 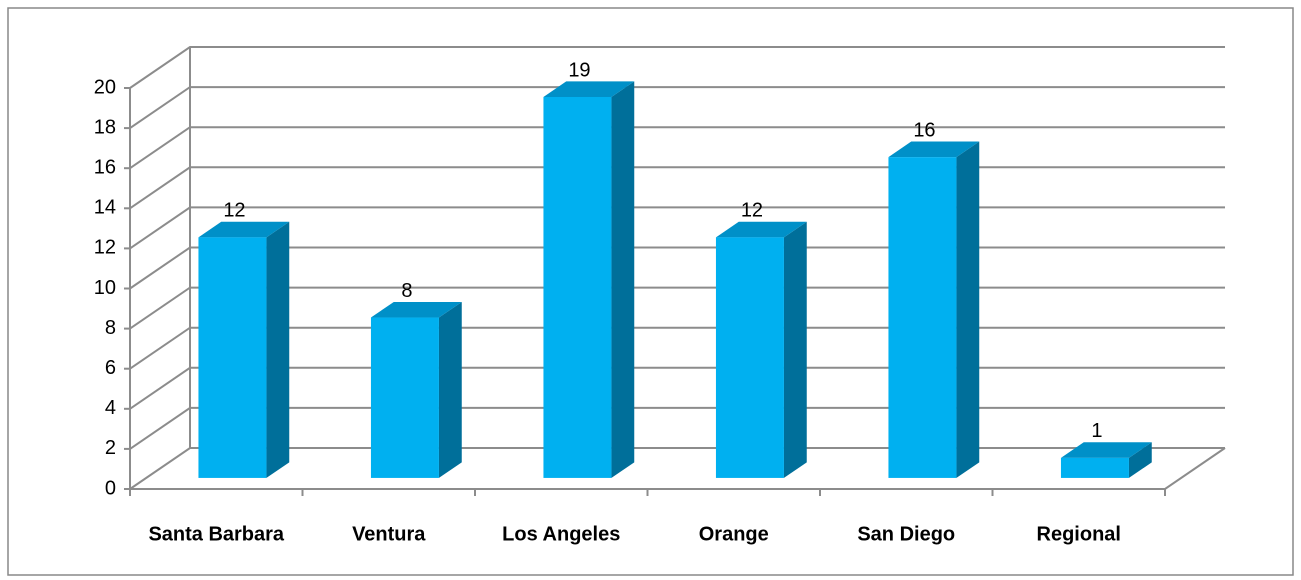 I want to click on data-label: 8, so click(x=406, y=291).